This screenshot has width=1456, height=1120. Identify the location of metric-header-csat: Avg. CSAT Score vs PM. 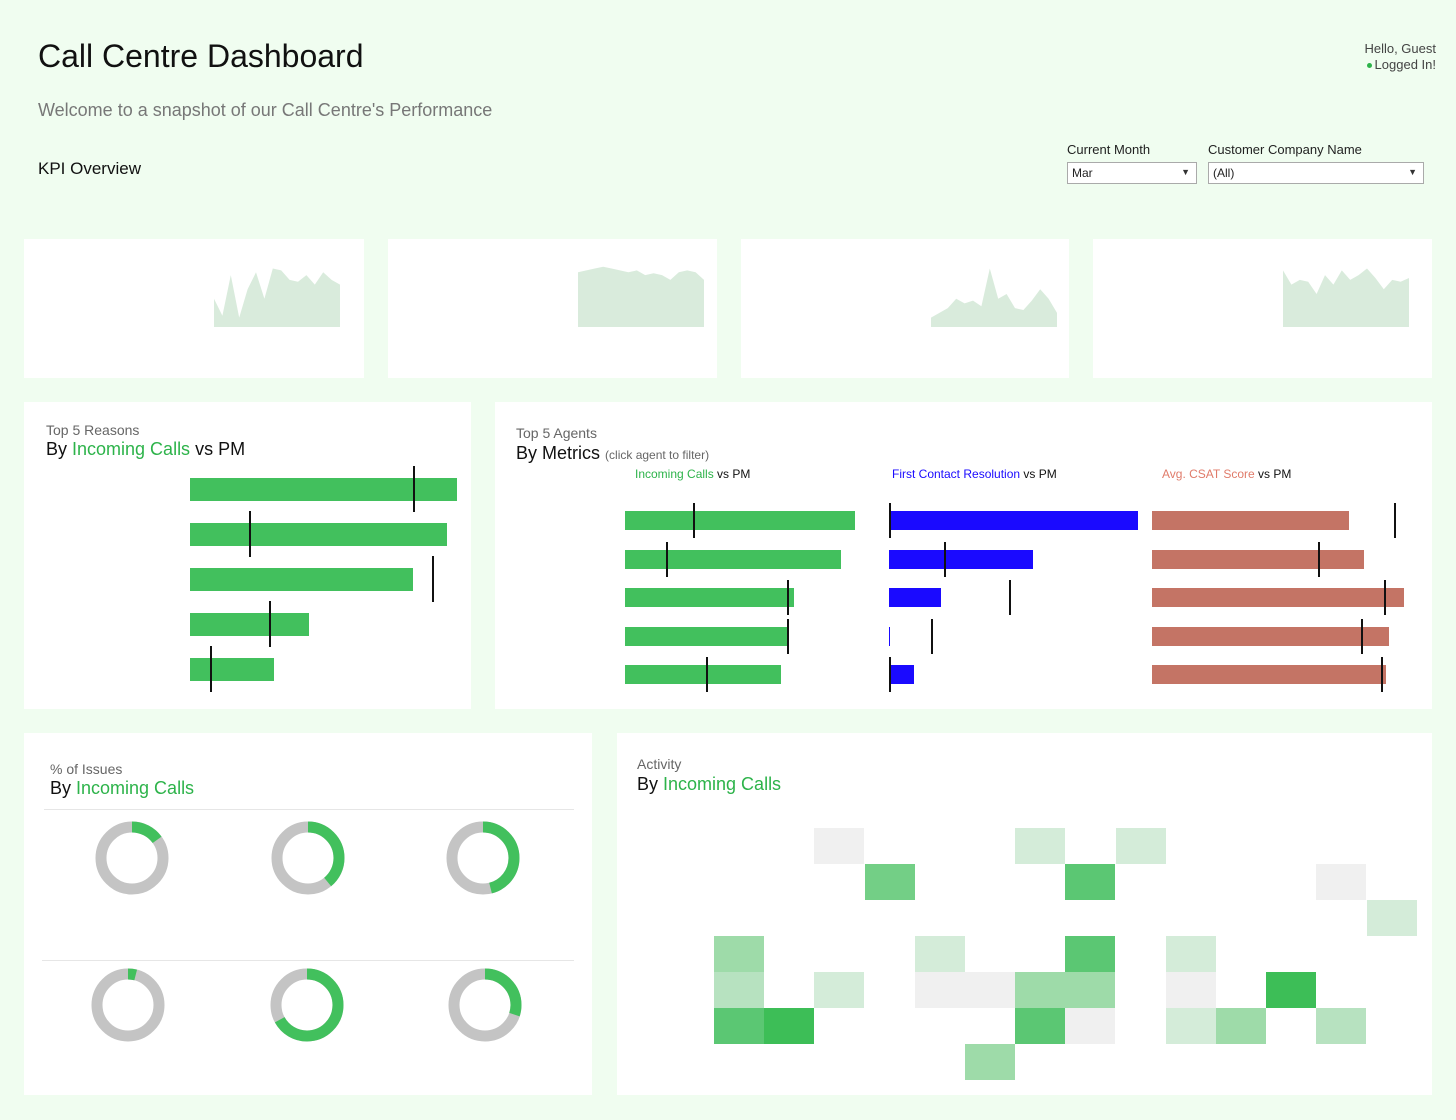
(1226, 474).